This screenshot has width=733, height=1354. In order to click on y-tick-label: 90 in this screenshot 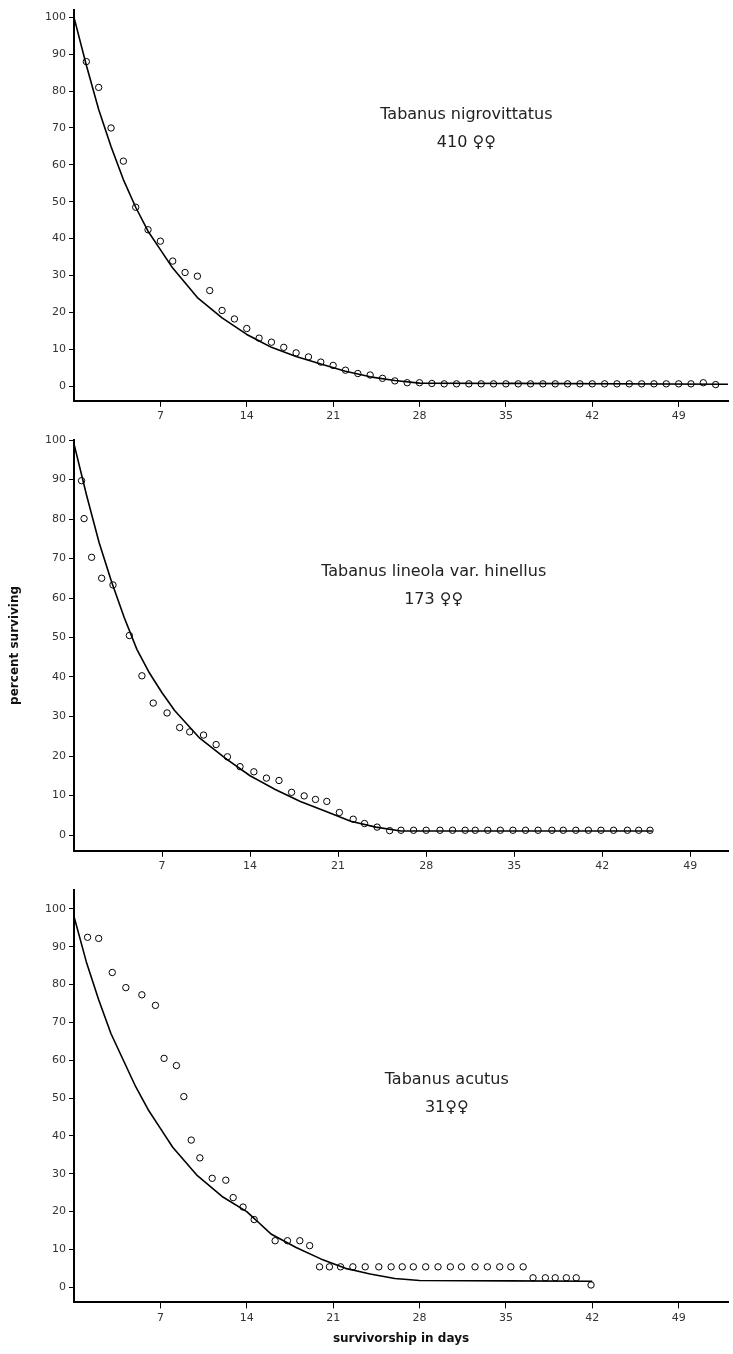, I will do `click(59, 479)`.